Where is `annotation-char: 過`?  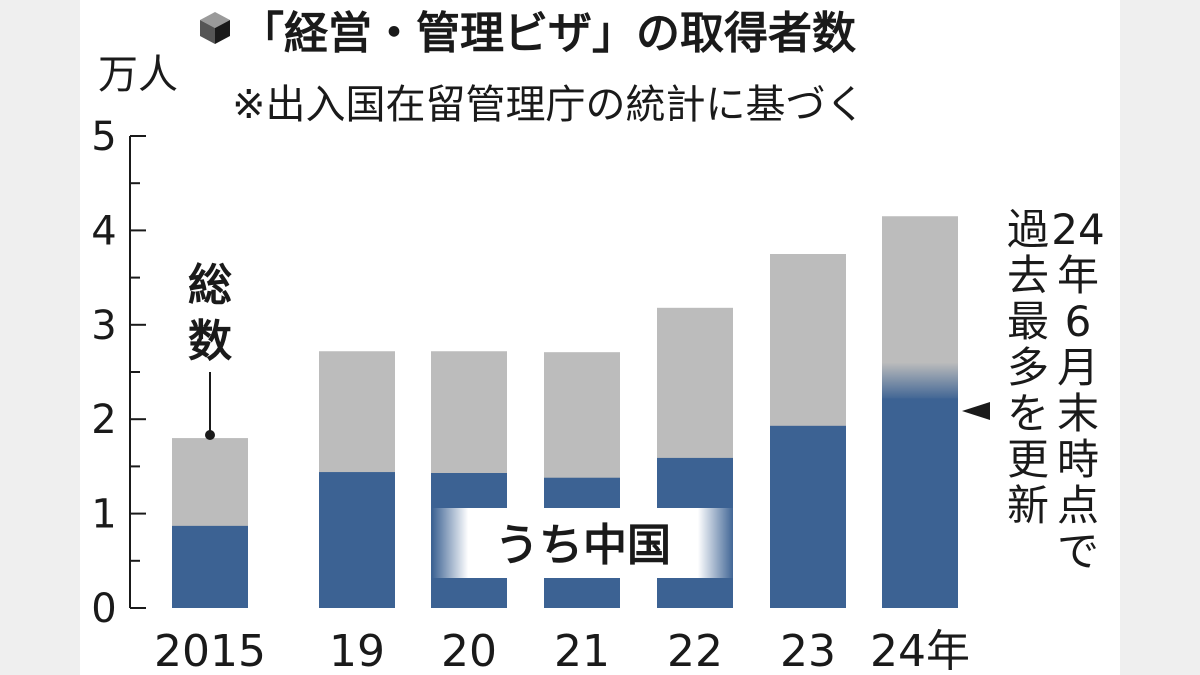
annotation-char: 過 is located at coordinates (1028, 229).